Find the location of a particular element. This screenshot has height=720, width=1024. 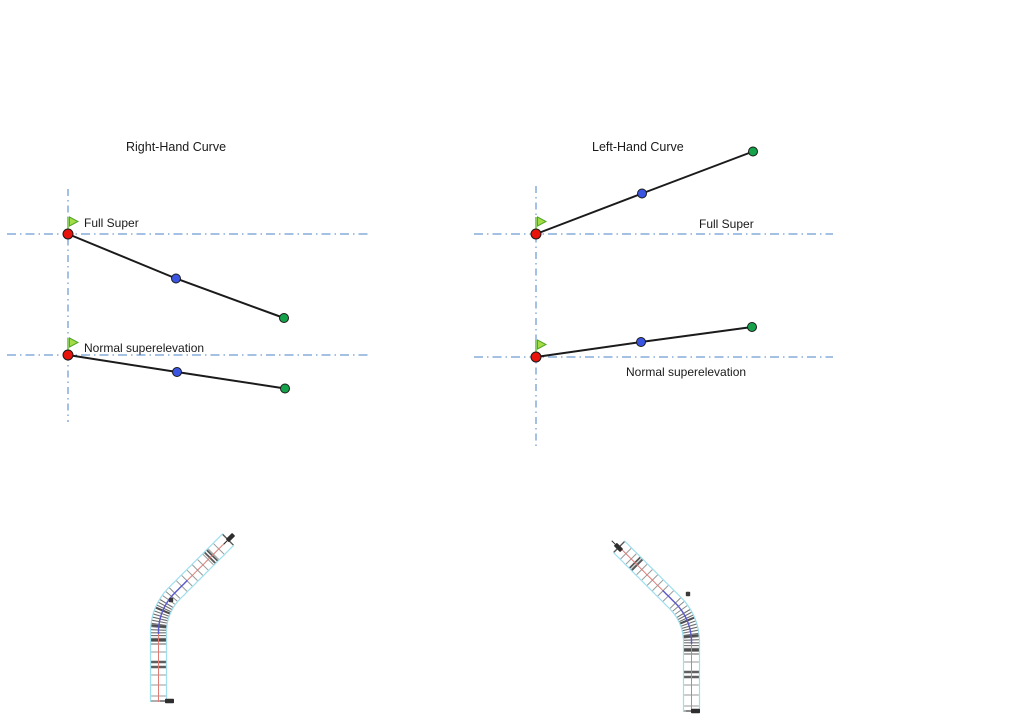

corridor-plan-left-hand-corridor is located at coordinates (656, 627).